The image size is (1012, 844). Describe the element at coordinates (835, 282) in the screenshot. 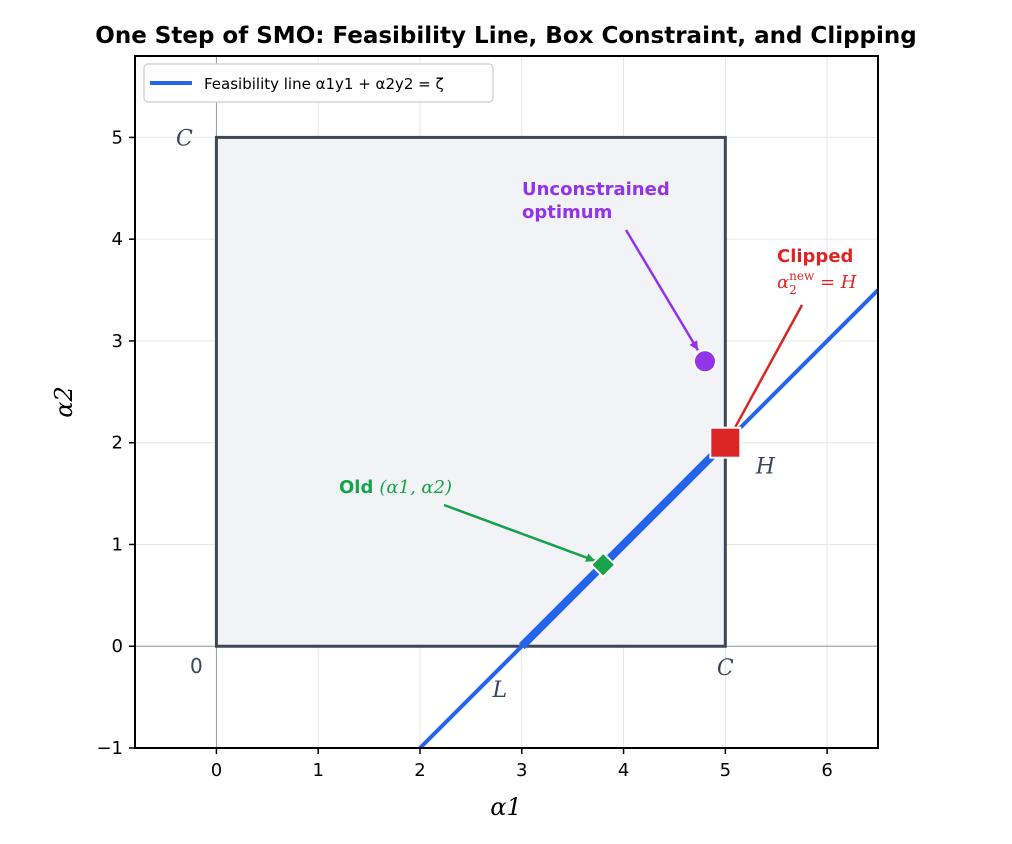

I see `annotation-clipped-math-rest: = H` at that location.